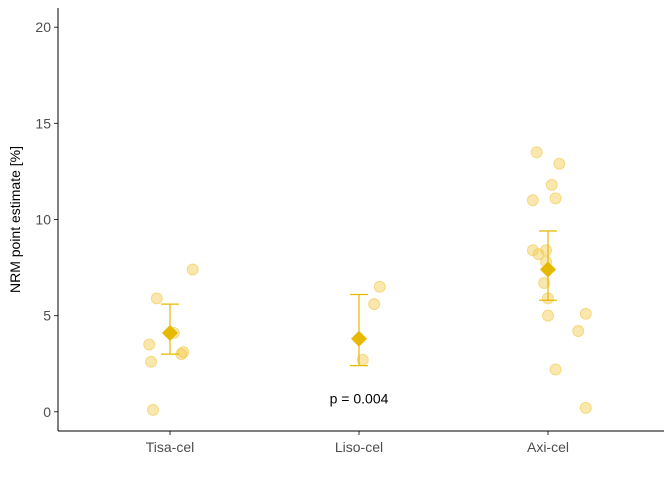 Image resolution: width=672 pixels, height=480 pixels. Describe the element at coordinates (43, 27) in the screenshot. I see `y-tick-label: 20` at that location.